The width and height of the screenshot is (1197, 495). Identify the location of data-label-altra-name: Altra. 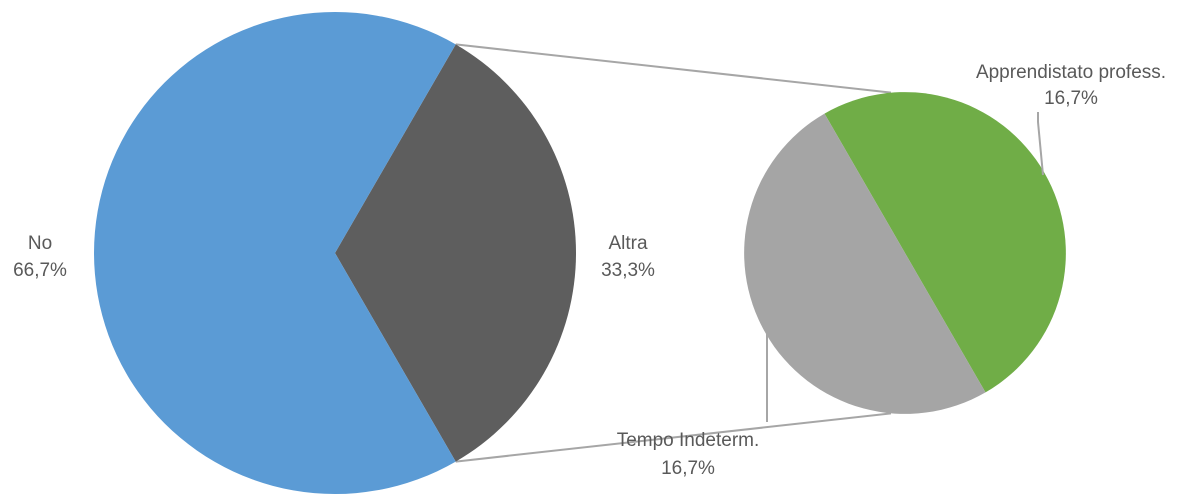
(628, 243).